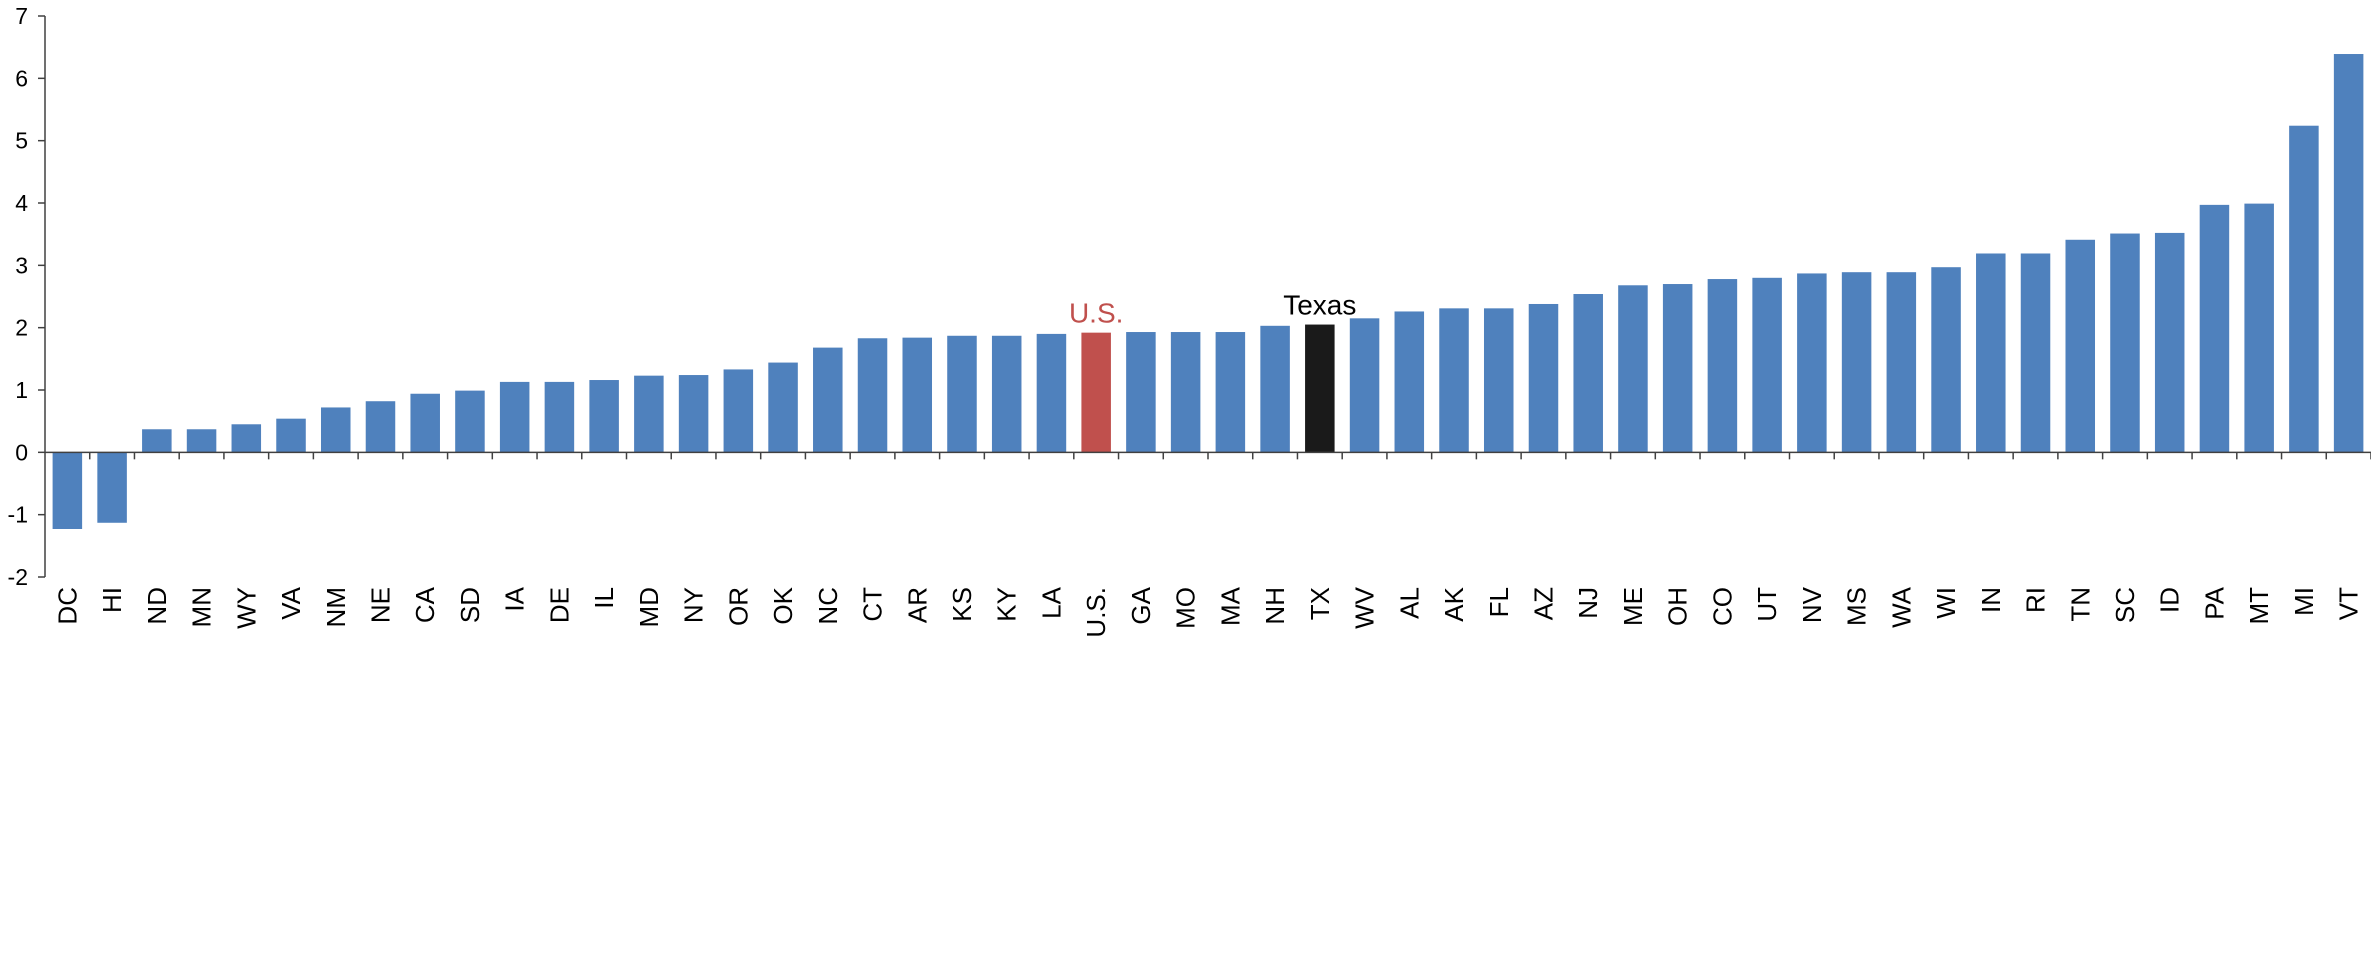 The width and height of the screenshot is (2371, 956). I want to click on x-tick-label: LA, so click(1051, 602).